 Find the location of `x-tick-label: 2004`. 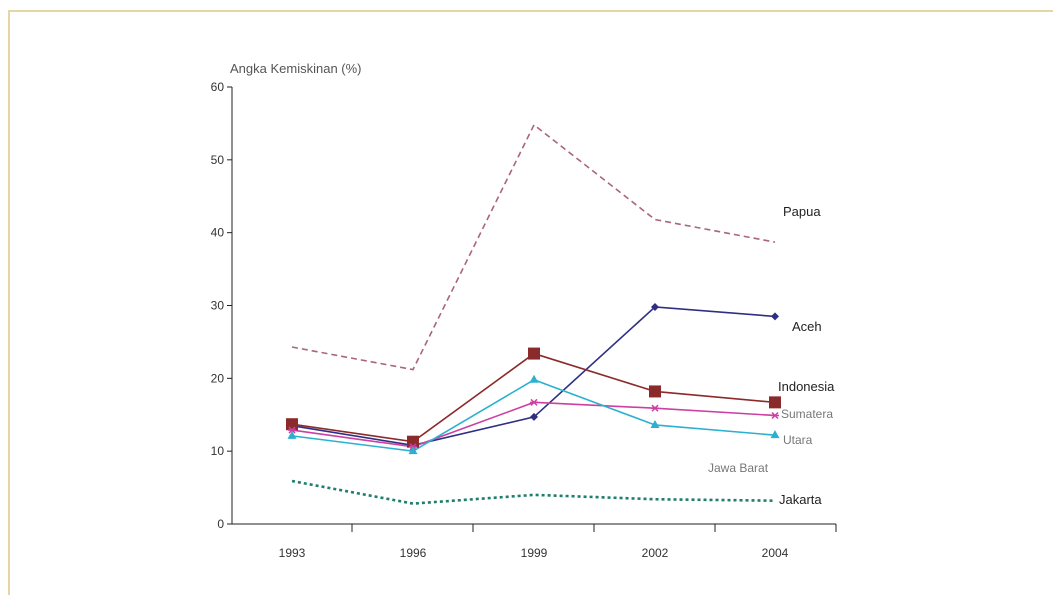

x-tick-label: 2004 is located at coordinates (775, 553).